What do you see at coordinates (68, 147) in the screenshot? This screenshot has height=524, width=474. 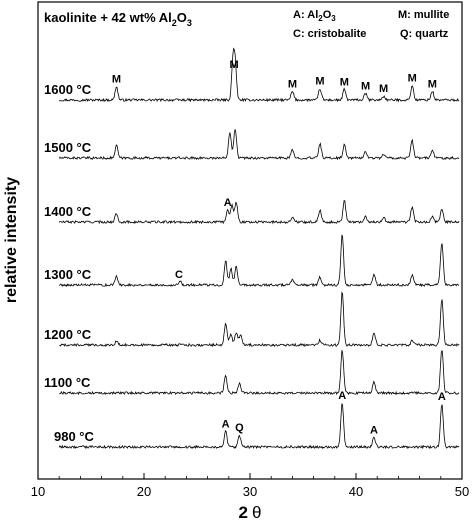 I see `series-label: 1500 °C` at bounding box center [68, 147].